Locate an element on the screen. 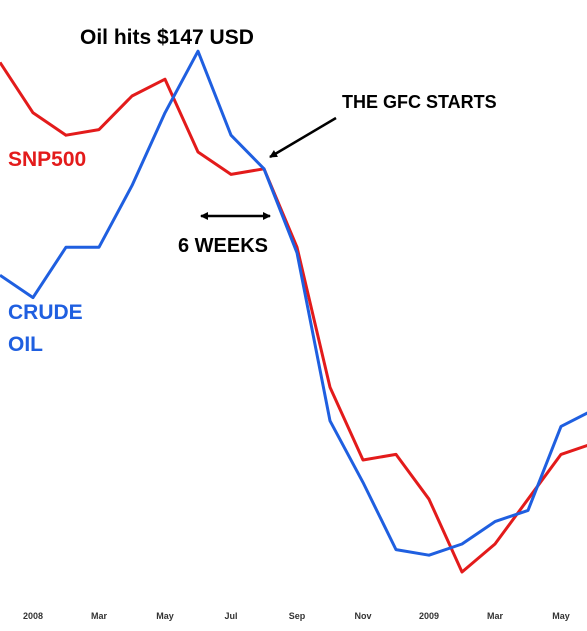 The height and width of the screenshot is (631, 587). x-tick-label: 2009 is located at coordinates (429, 616).